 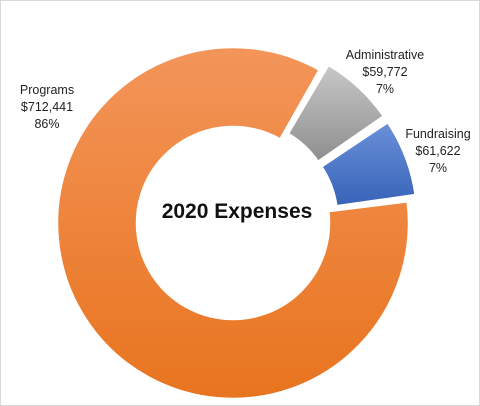 I want to click on slice-value-fundraising: $61,622, so click(x=437, y=151).